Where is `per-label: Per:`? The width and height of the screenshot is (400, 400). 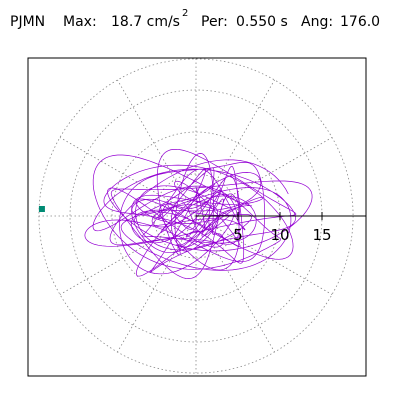 per-label: Per: is located at coordinates (214, 22).